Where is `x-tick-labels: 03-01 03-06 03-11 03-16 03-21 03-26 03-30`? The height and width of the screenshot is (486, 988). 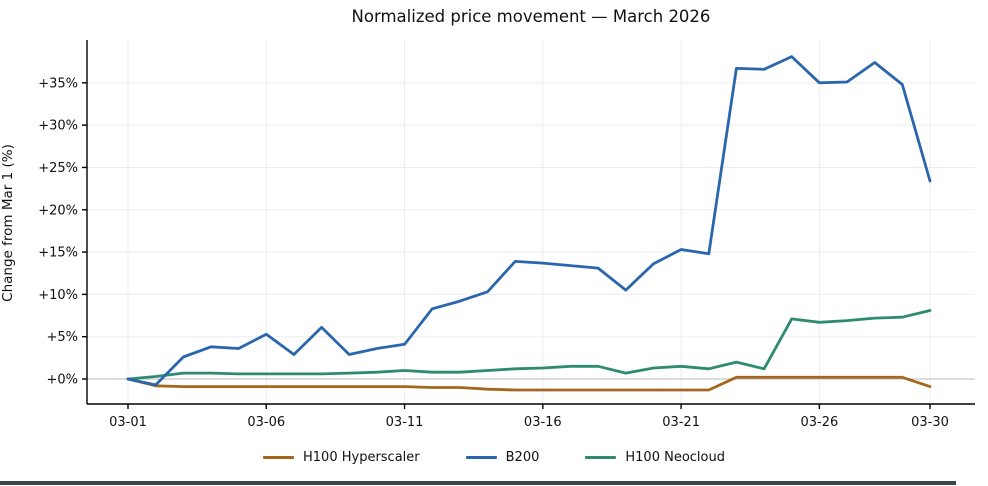
x-tick-labels: 03-01 03-06 03-11 03-16 03-21 03-26 03-30 is located at coordinates (529, 417).